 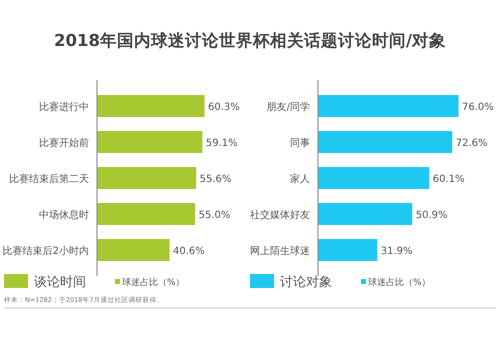 What do you see at coordinates (280, 251) in the screenshot?
I see `y-tick-label: 网上陌生球迷` at bounding box center [280, 251].